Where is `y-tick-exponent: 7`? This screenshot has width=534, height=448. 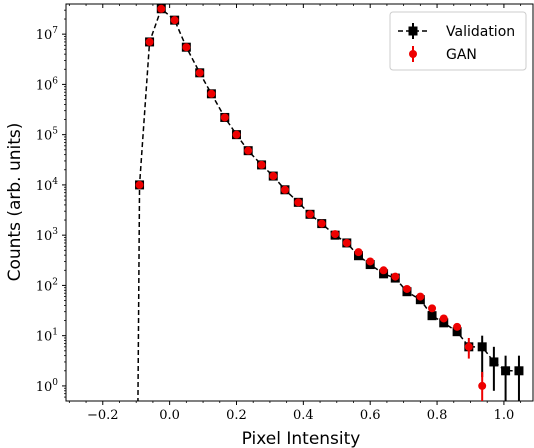
y-tick-exponent: 7 is located at coordinates (55, 31).